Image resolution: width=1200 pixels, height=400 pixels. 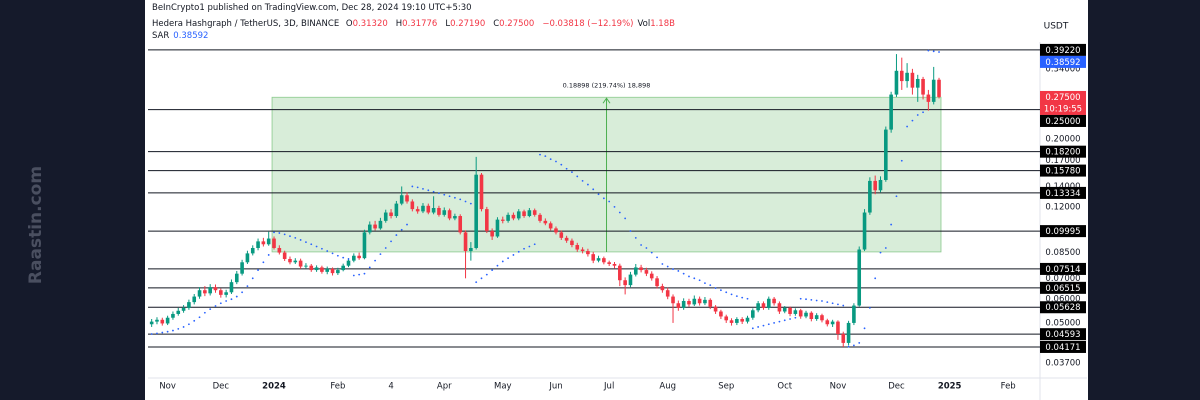 I want to click on x-tick-label: Oct, so click(x=784, y=387).